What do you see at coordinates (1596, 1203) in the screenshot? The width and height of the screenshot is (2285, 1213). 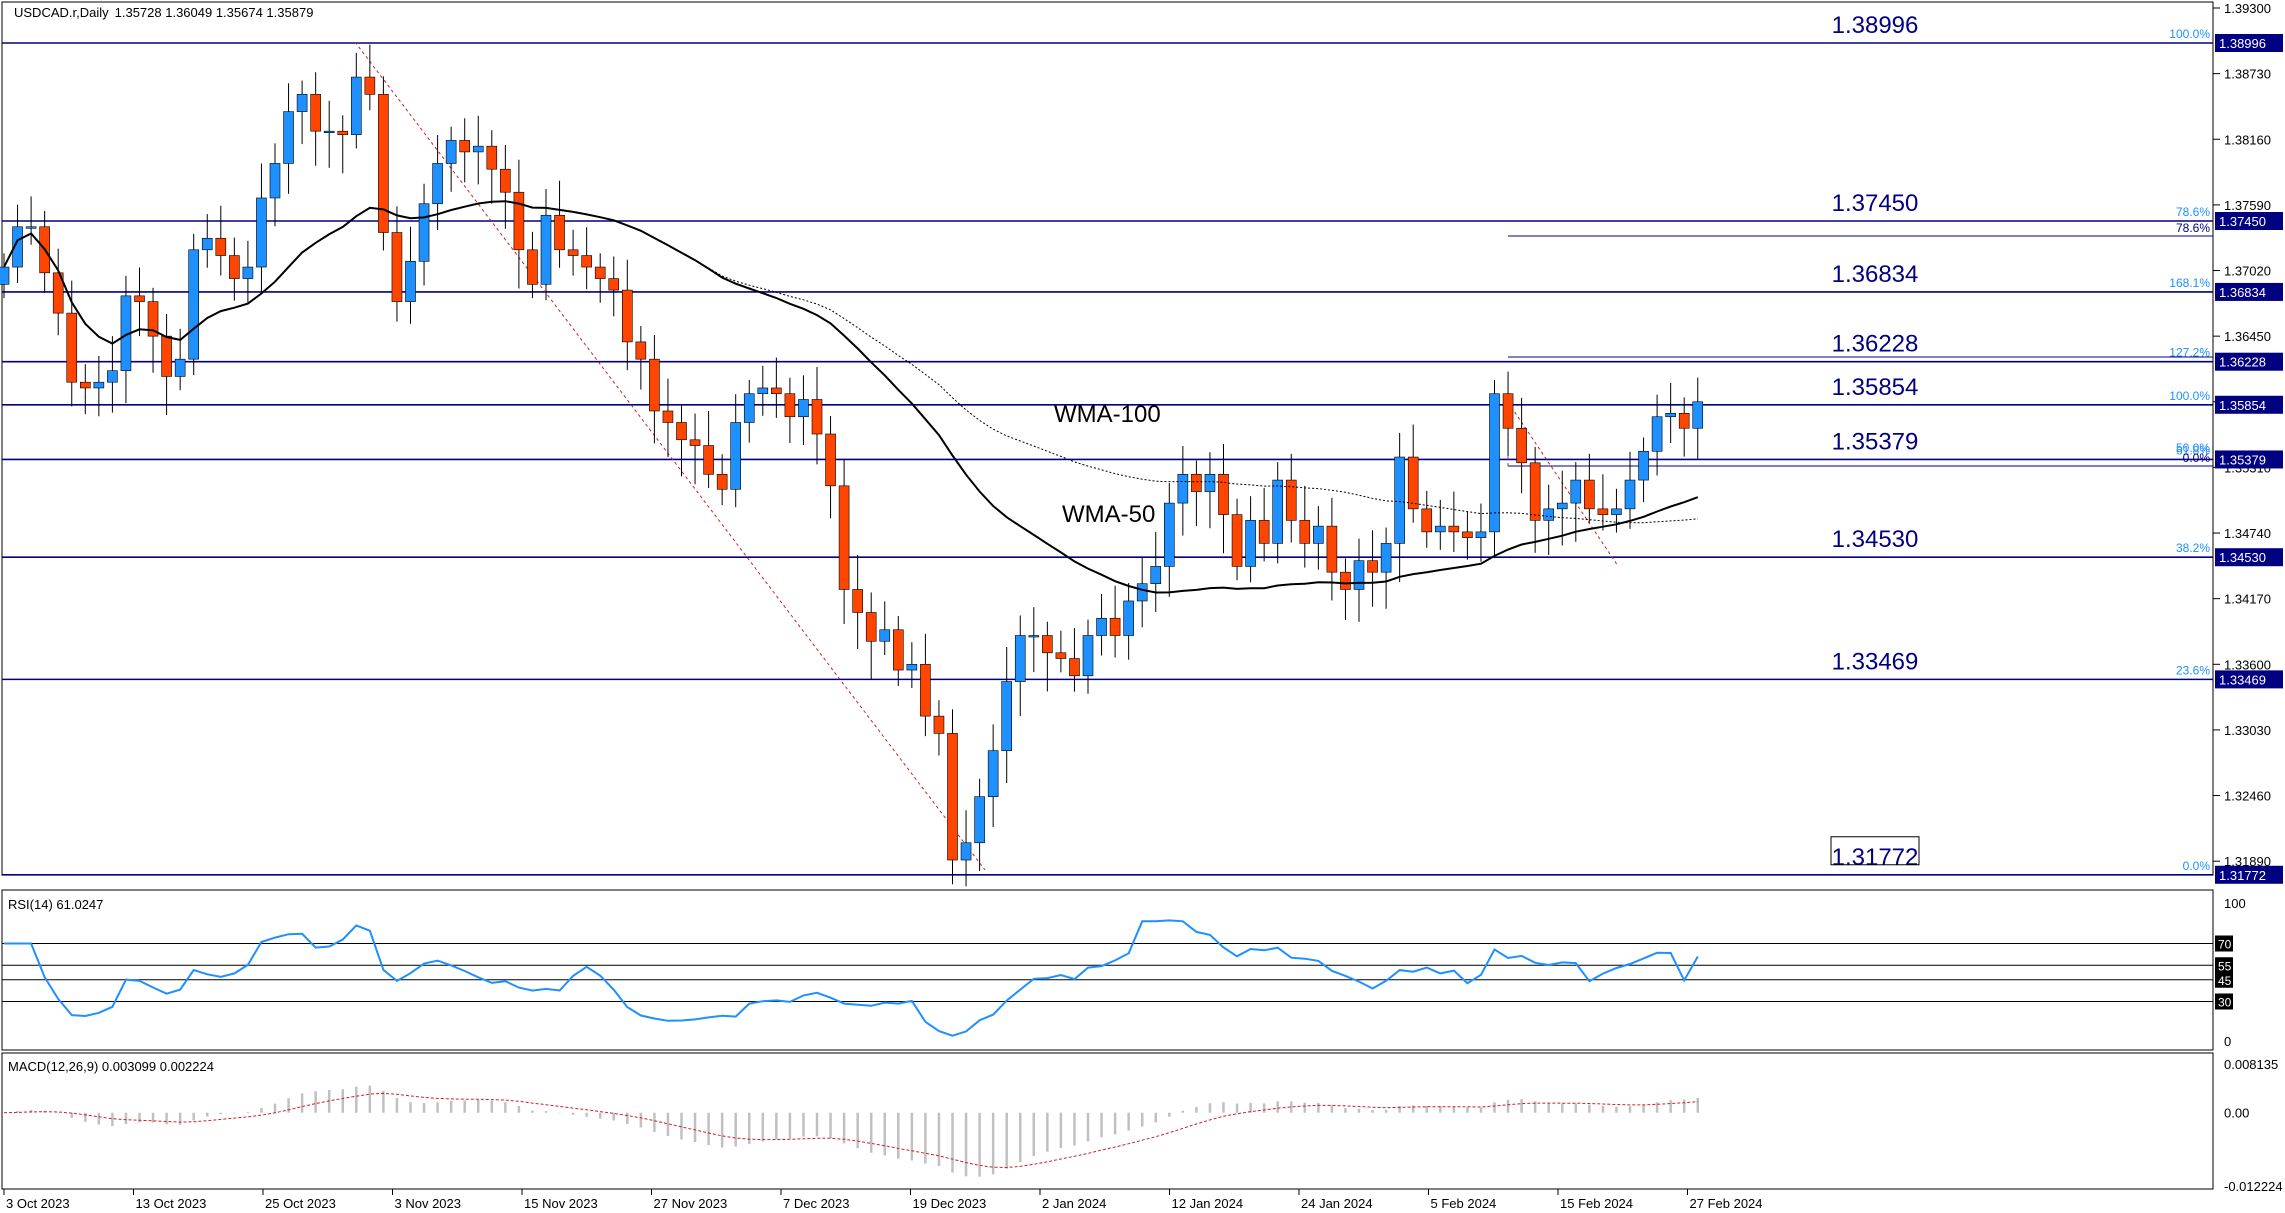 I see `date-label: 15 Feb 2024` at bounding box center [1596, 1203].